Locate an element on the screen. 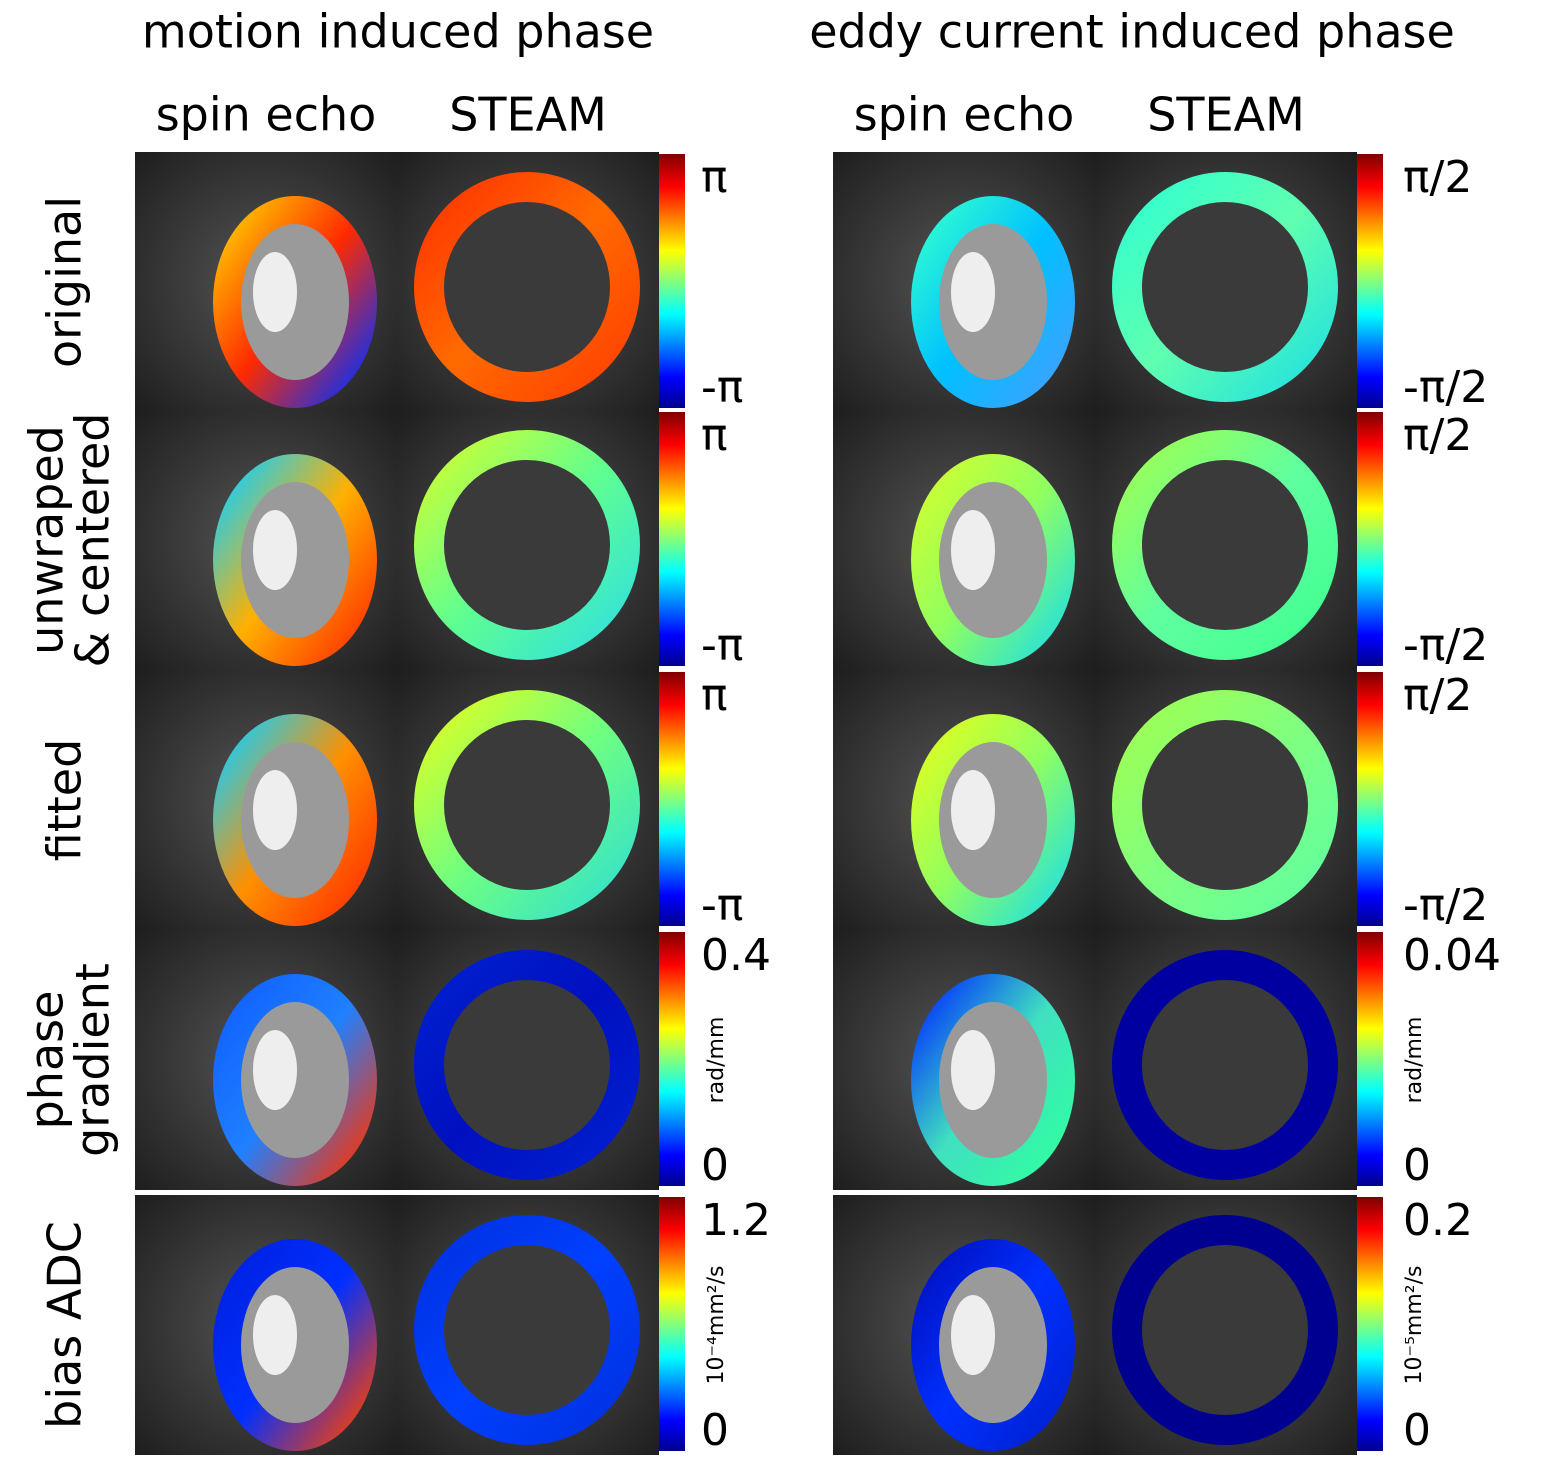  row-label: phase is located at coordinates (47, 1060).